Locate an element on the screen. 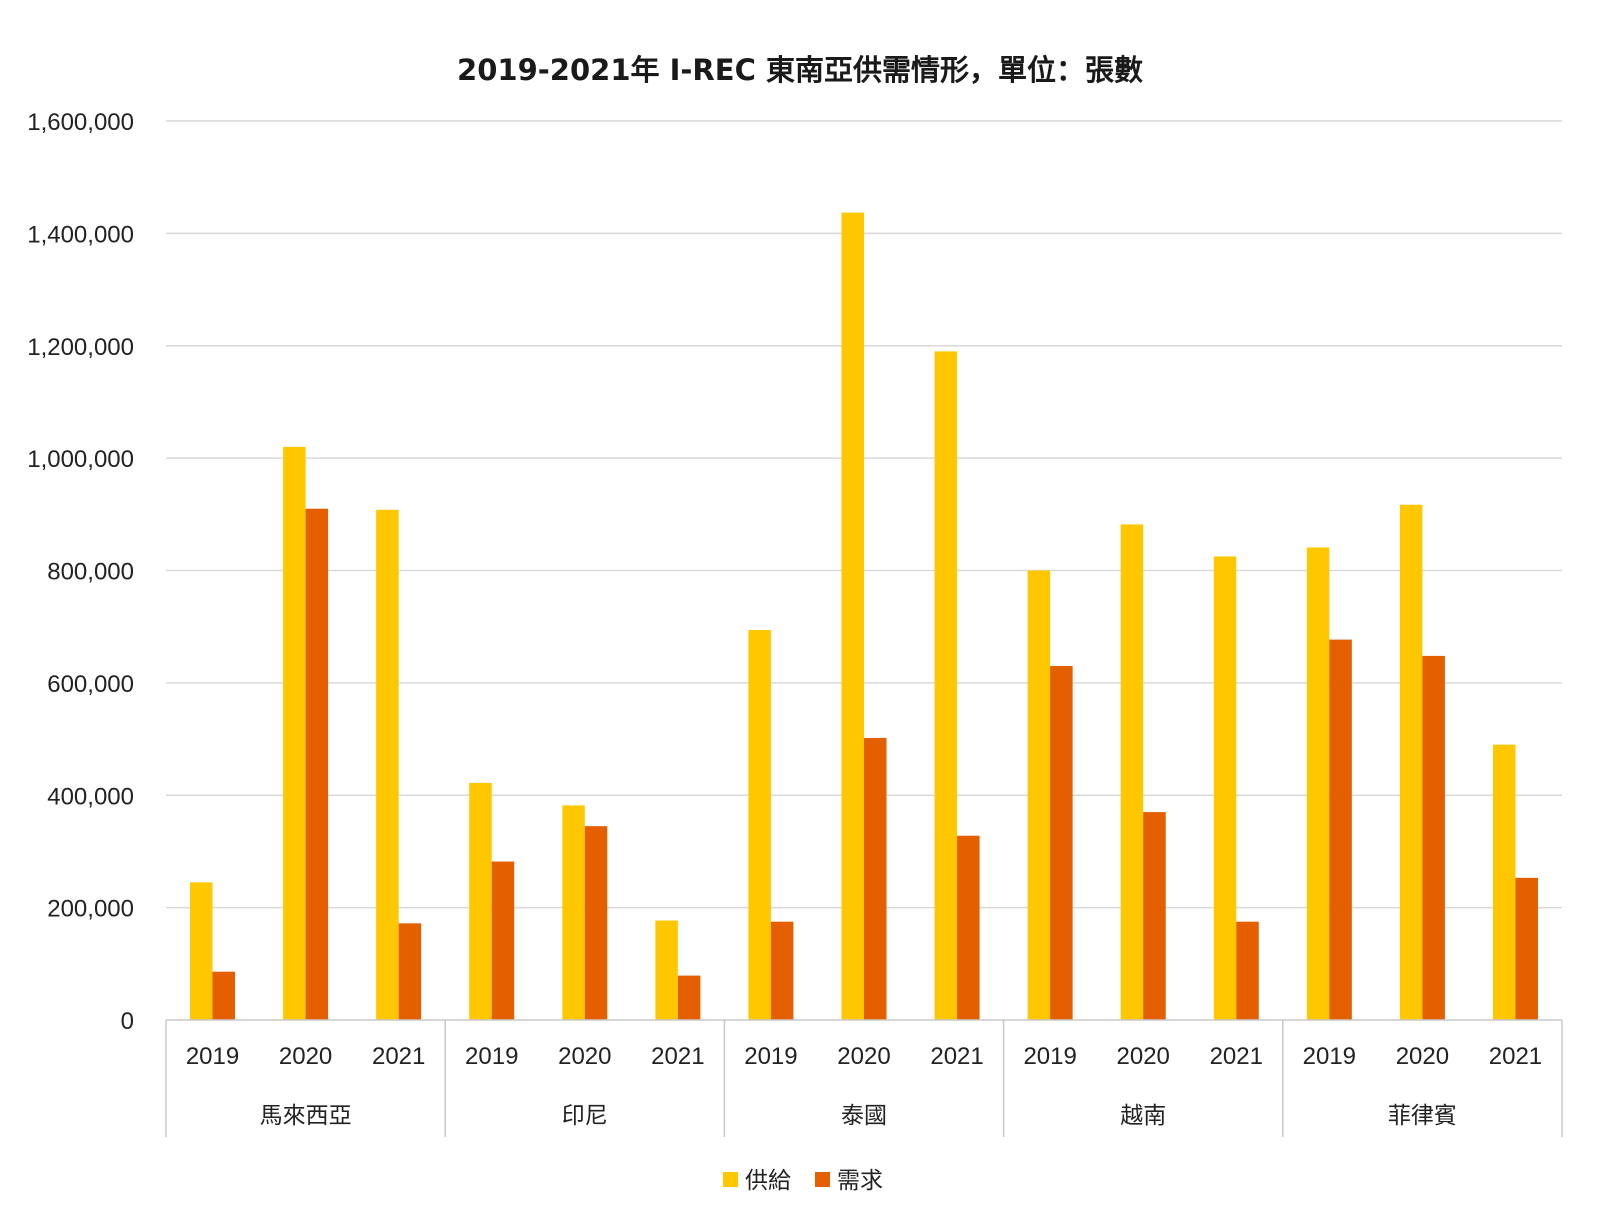 The image size is (1600, 1227). y-tick-label: 1,200,000 is located at coordinates (80, 347).